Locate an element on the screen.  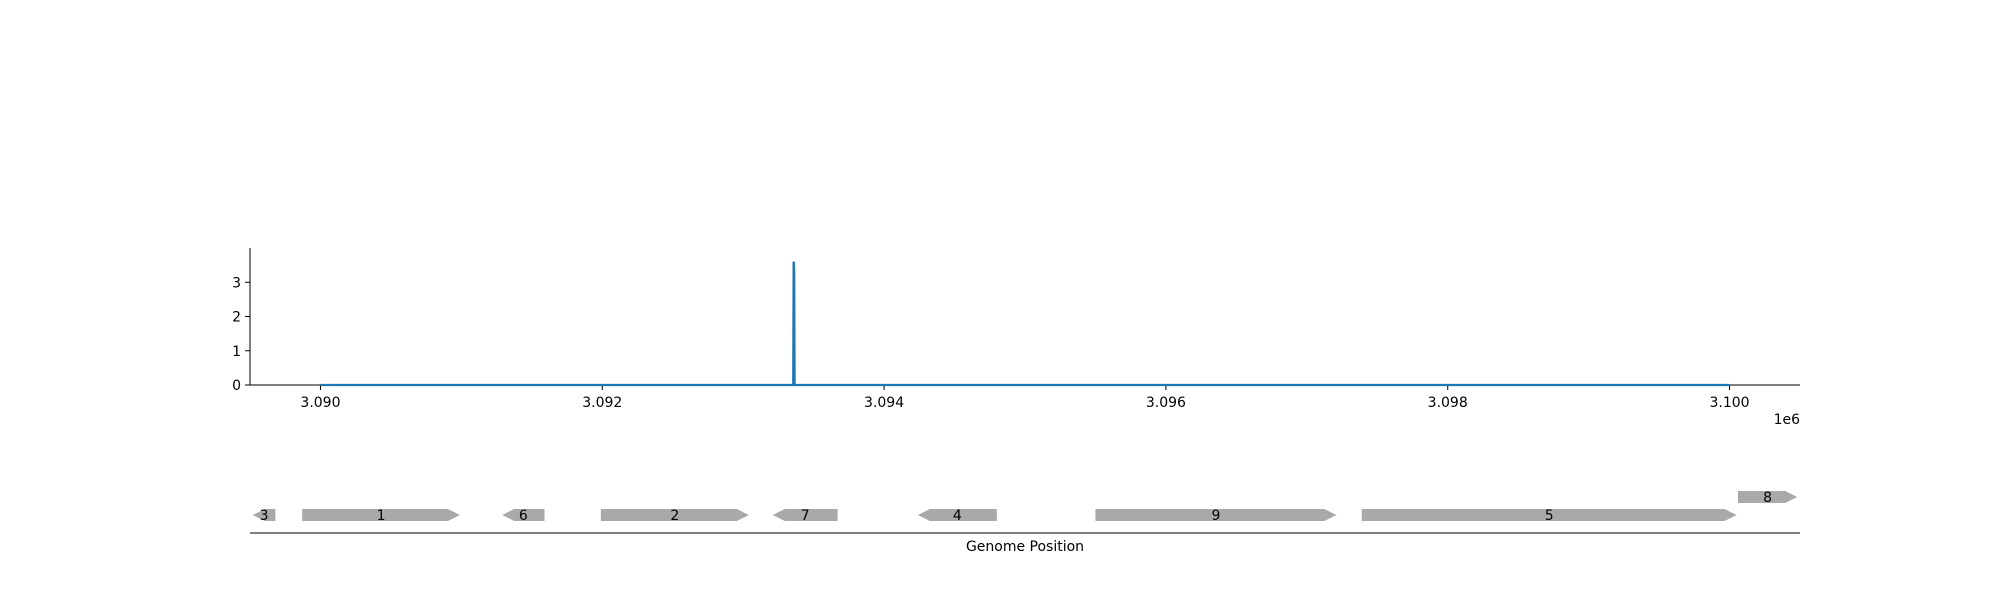
x-tick-label: 3.094 is located at coordinates (884, 403).